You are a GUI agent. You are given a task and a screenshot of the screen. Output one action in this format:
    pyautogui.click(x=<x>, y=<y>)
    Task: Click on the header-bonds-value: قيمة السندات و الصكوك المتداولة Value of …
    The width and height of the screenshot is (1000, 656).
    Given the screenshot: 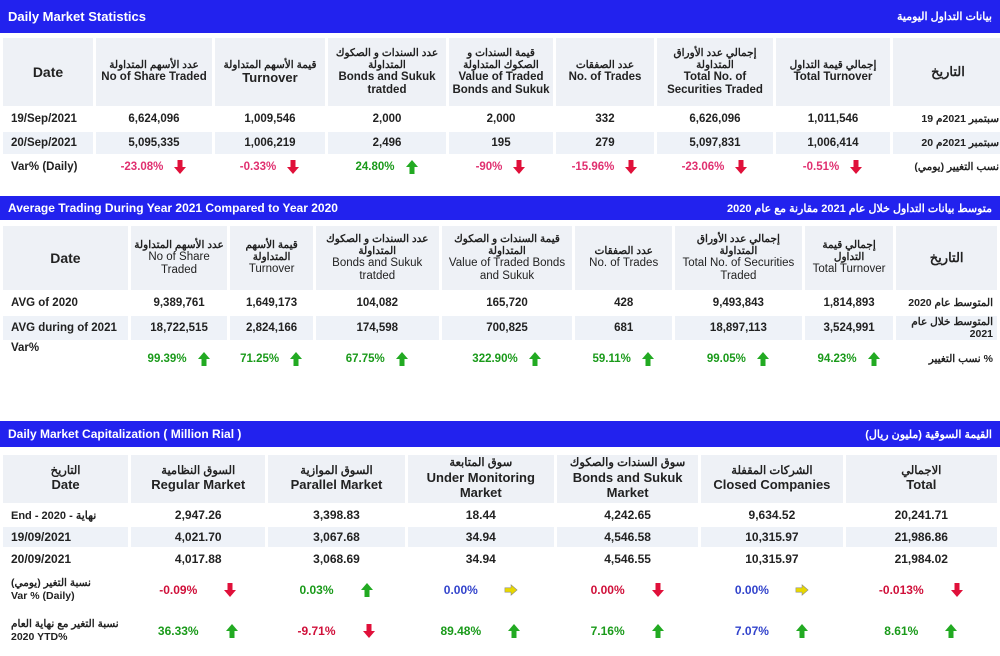 What is the action you would take?
    pyautogui.click(x=501, y=72)
    